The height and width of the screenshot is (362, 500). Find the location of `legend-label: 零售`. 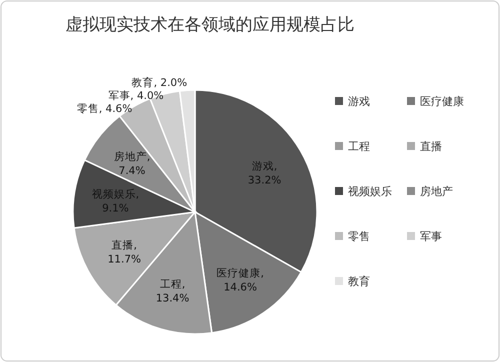

legend-label: 零售 is located at coordinates (359, 236).